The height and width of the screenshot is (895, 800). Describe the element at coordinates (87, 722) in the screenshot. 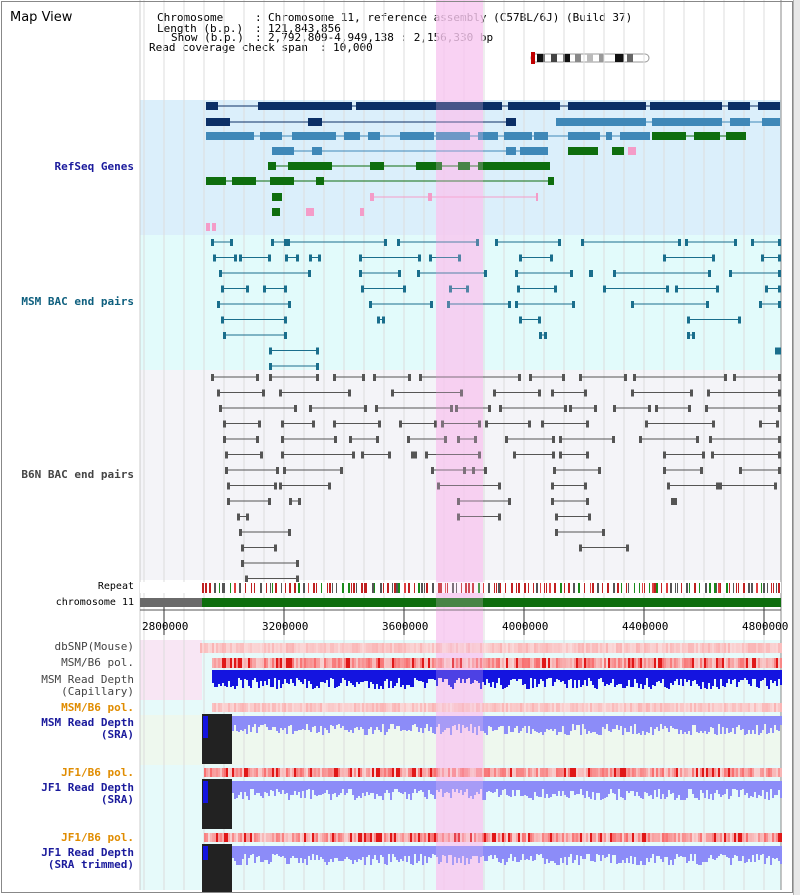

I see `track-label-msm-depth-sra: MSM Read Depth` at that location.